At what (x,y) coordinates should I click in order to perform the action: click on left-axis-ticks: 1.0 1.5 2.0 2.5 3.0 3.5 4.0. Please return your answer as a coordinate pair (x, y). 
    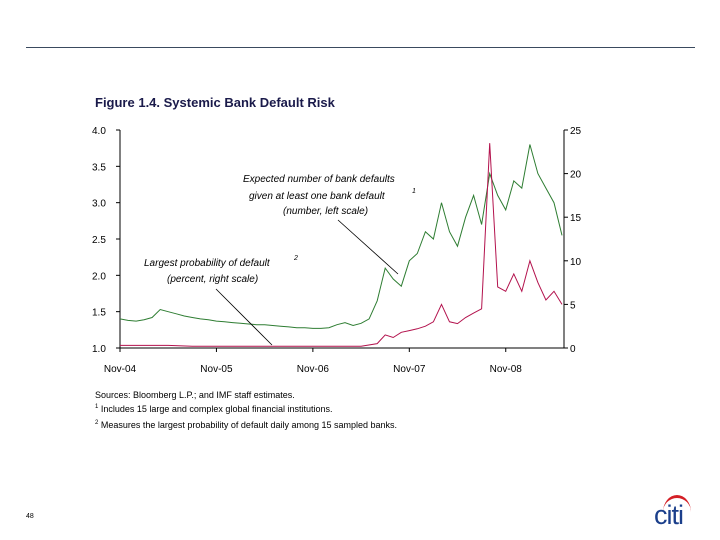
    Looking at the image, I should click on (106, 240).